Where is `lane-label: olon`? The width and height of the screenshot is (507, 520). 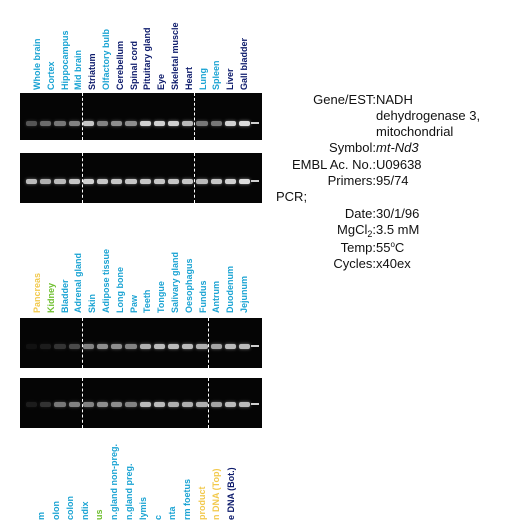
lane-label: olon is located at coordinates (56, 510).